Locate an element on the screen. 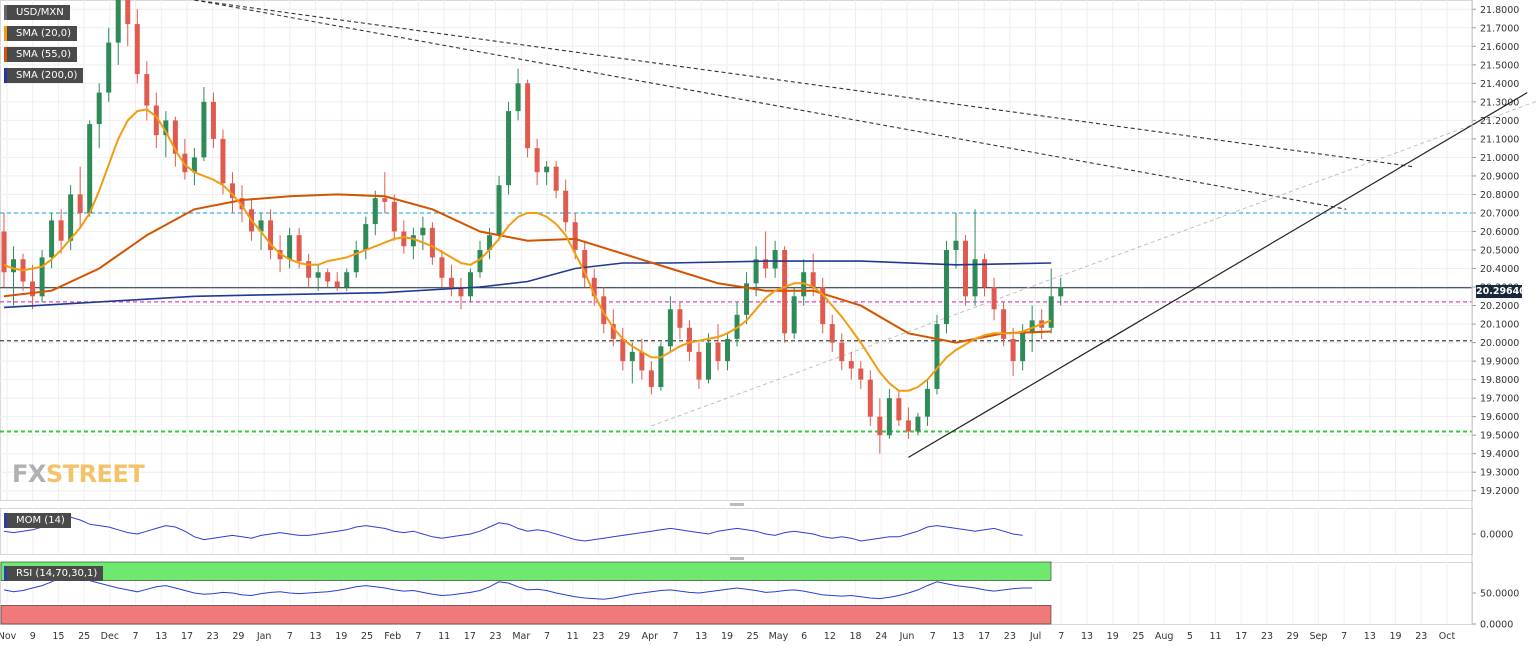 This screenshot has width=1536, height=646. legend-sma20: SMA (20,0) is located at coordinates (41, 33).